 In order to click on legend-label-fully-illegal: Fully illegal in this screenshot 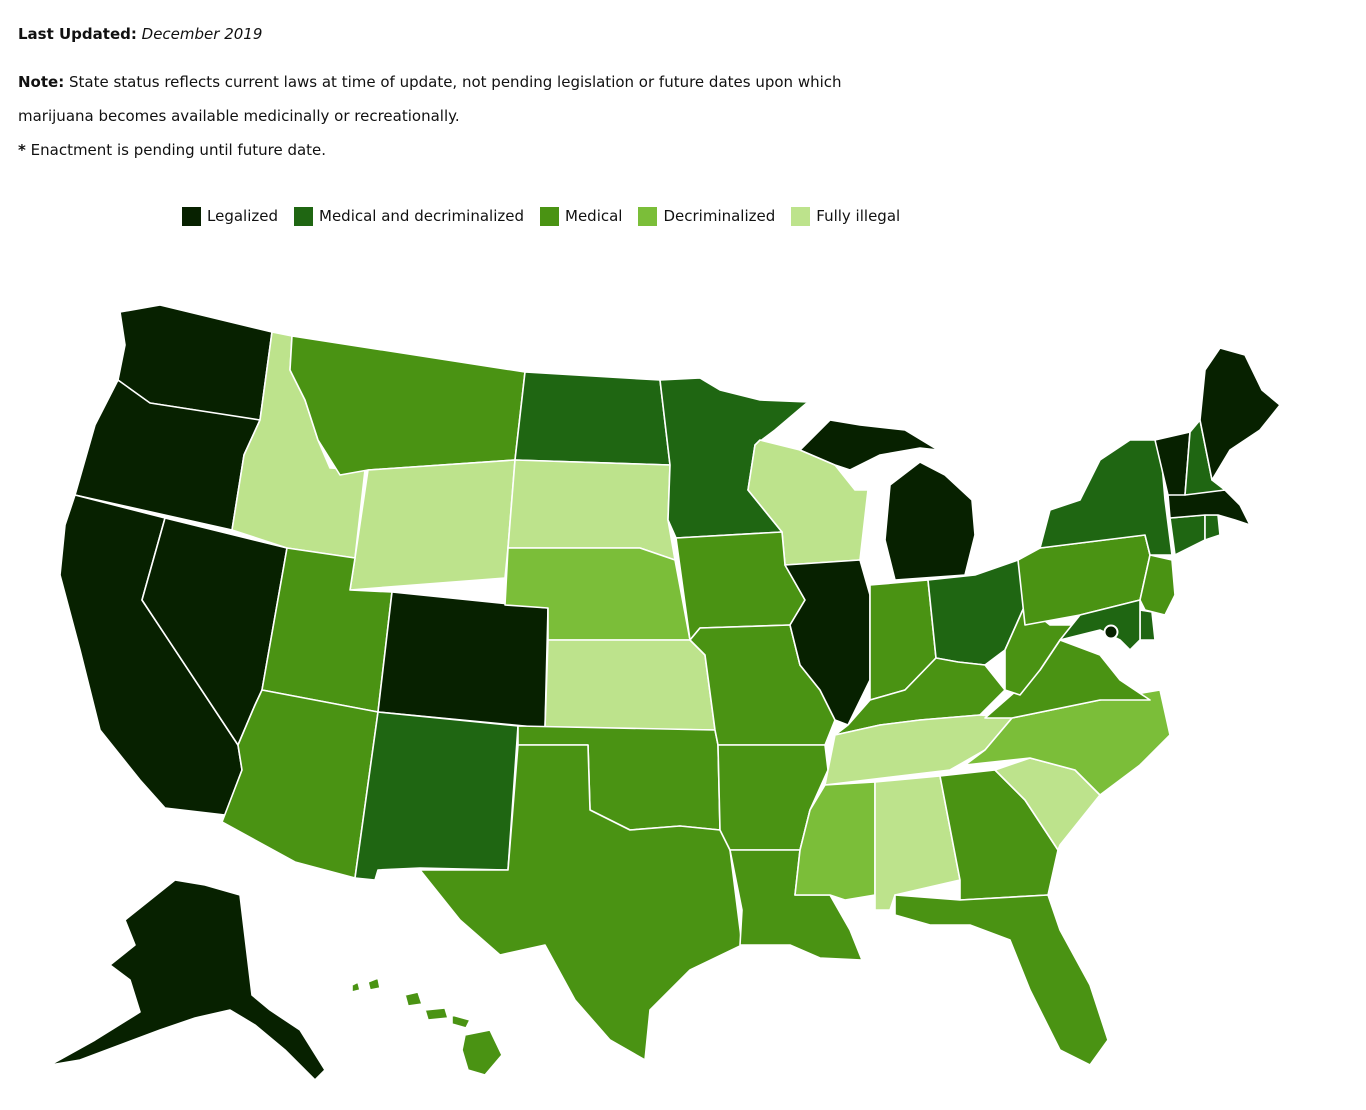, I will do `click(858, 216)`.